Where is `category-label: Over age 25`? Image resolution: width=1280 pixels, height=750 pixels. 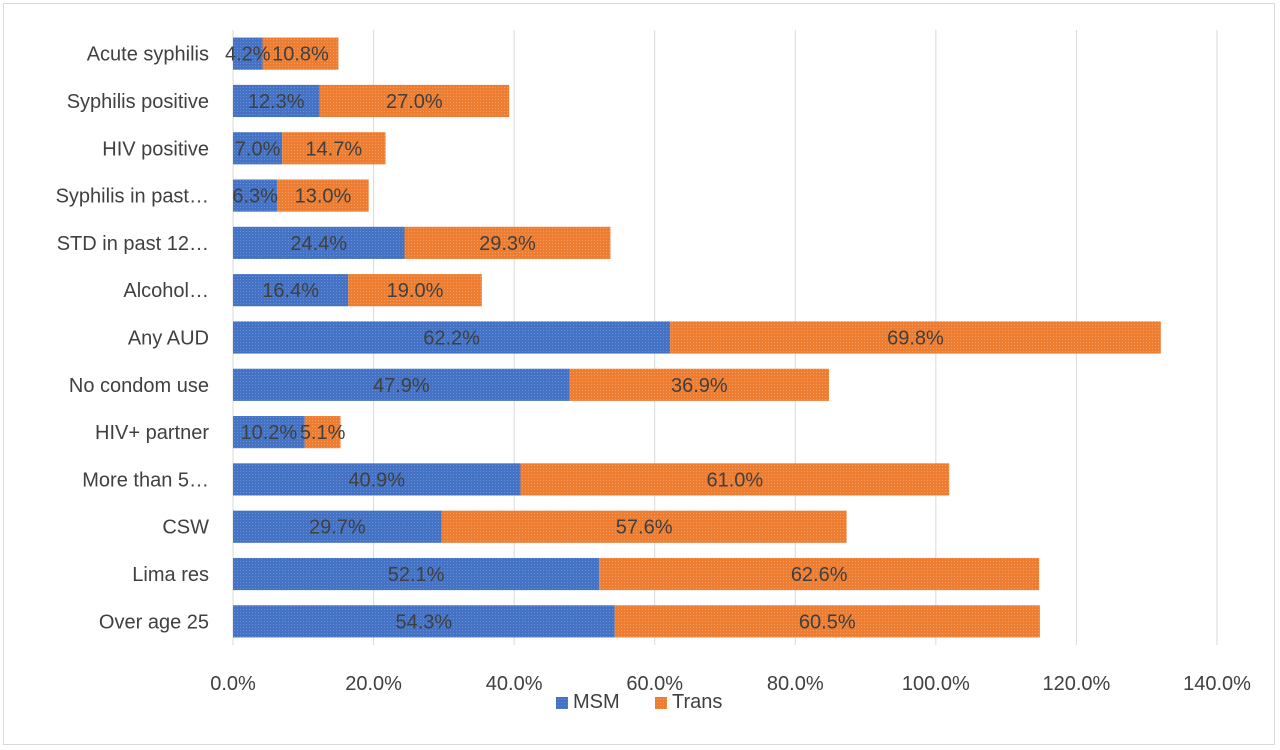 category-label: Over age 25 is located at coordinates (154, 622).